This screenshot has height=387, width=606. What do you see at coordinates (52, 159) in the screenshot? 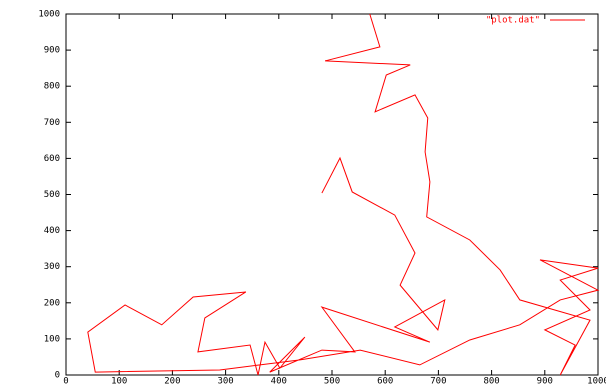
I see `y-tick-label: 600` at bounding box center [52, 159].